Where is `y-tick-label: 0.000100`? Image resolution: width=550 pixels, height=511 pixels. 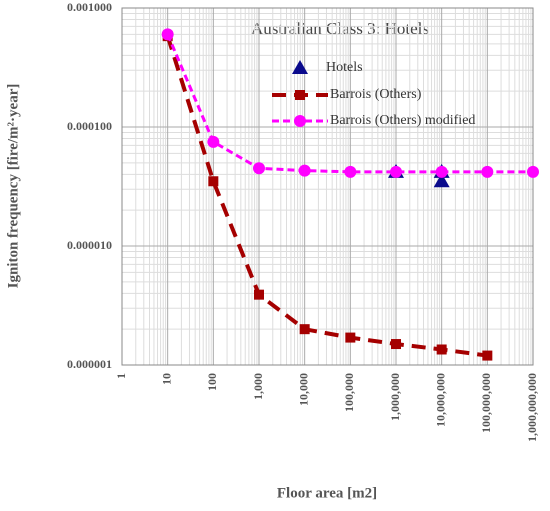 y-tick-label: 0.000100 is located at coordinates (89, 126).